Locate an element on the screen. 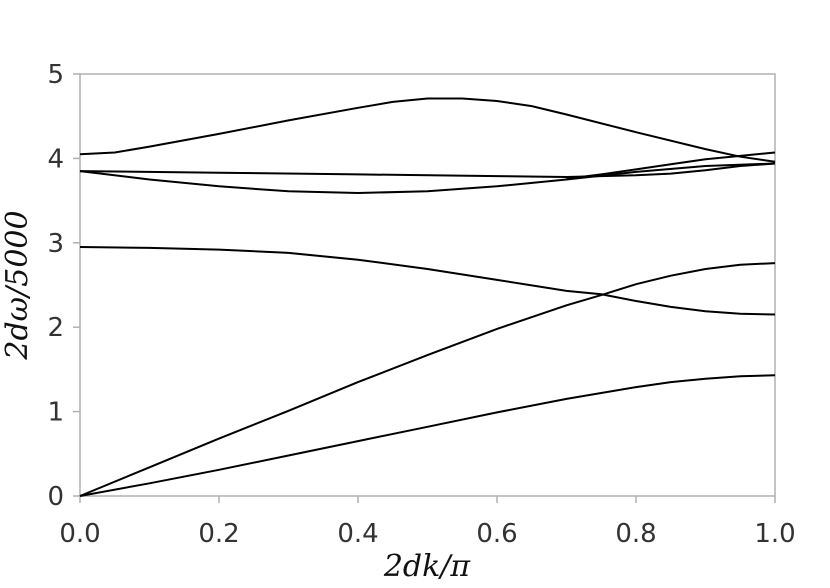  y-tick-label: 1 is located at coordinates (55, 413).